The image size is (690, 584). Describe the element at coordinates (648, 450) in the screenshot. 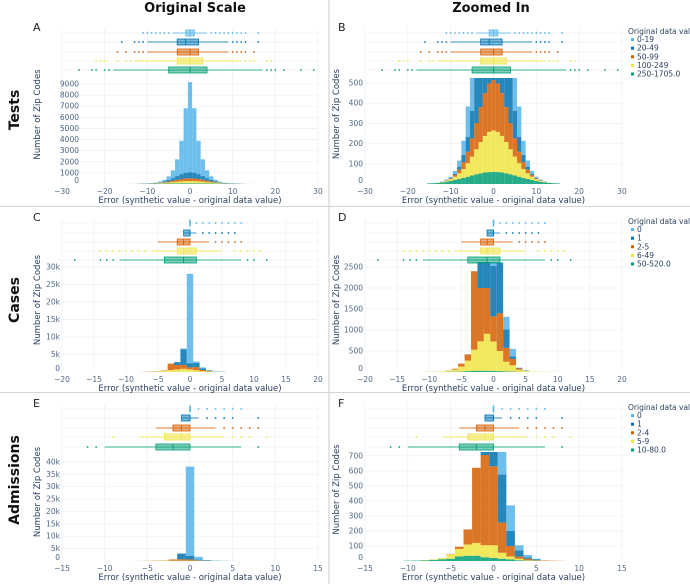

I see `legend-item: 10-80.0` at that location.